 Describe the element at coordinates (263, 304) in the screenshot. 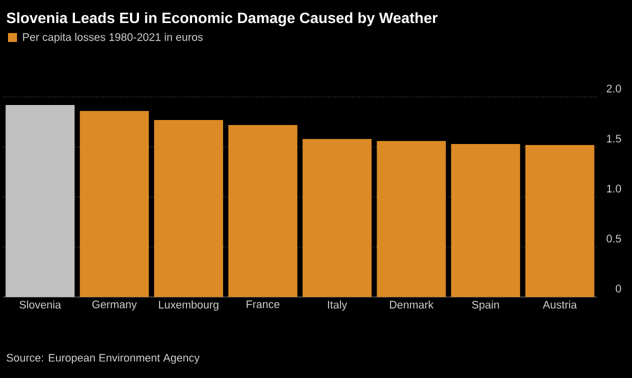

I see `x-tick-label: France` at that location.